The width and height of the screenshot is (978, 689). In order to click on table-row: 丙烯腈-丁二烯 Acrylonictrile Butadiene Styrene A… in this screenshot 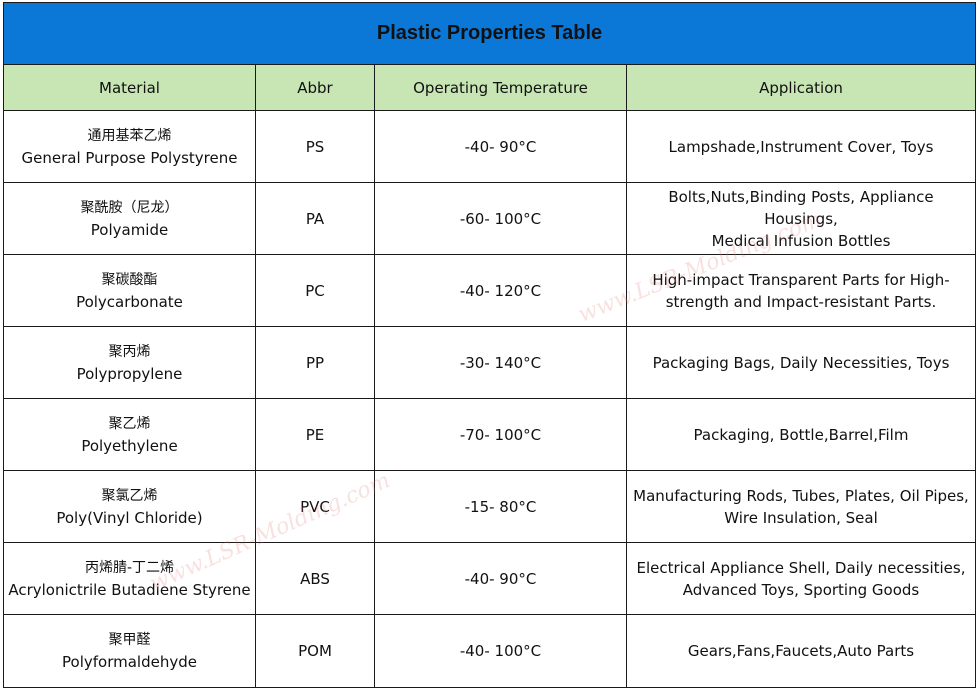, I will do `click(489, 579)`.